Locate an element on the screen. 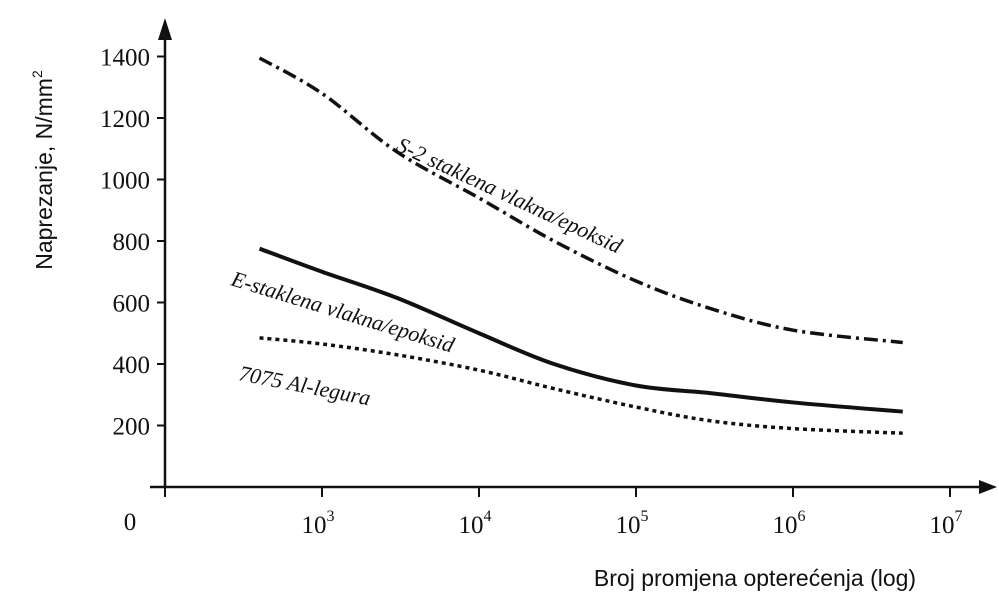 This screenshot has width=999, height=594. origin-label: 0 is located at coordinates (130, 522).